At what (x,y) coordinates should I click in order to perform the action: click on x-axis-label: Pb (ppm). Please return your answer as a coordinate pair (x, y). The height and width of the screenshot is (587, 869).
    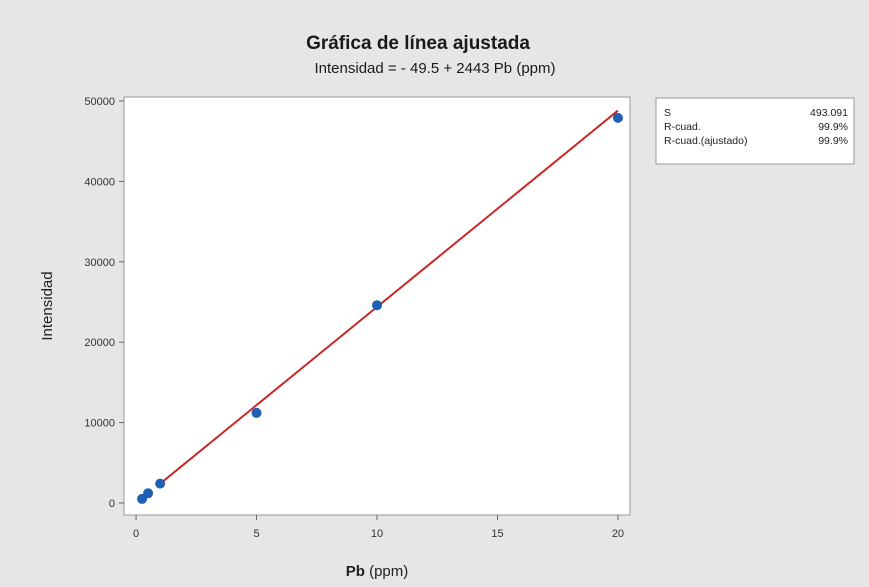
    Looking at the image, I should click on (377, 571).